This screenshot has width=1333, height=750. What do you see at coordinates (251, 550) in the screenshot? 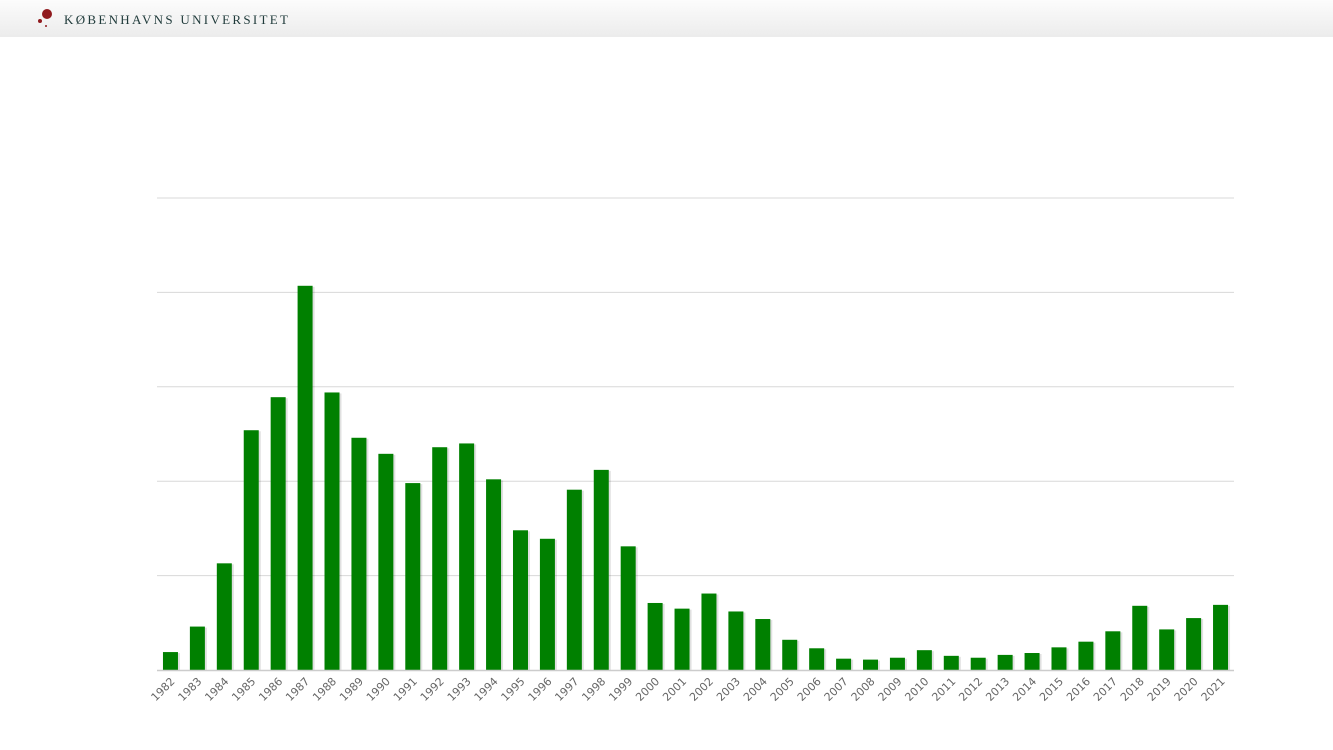
I see `bar-1985` at bounding box center [251, 550].